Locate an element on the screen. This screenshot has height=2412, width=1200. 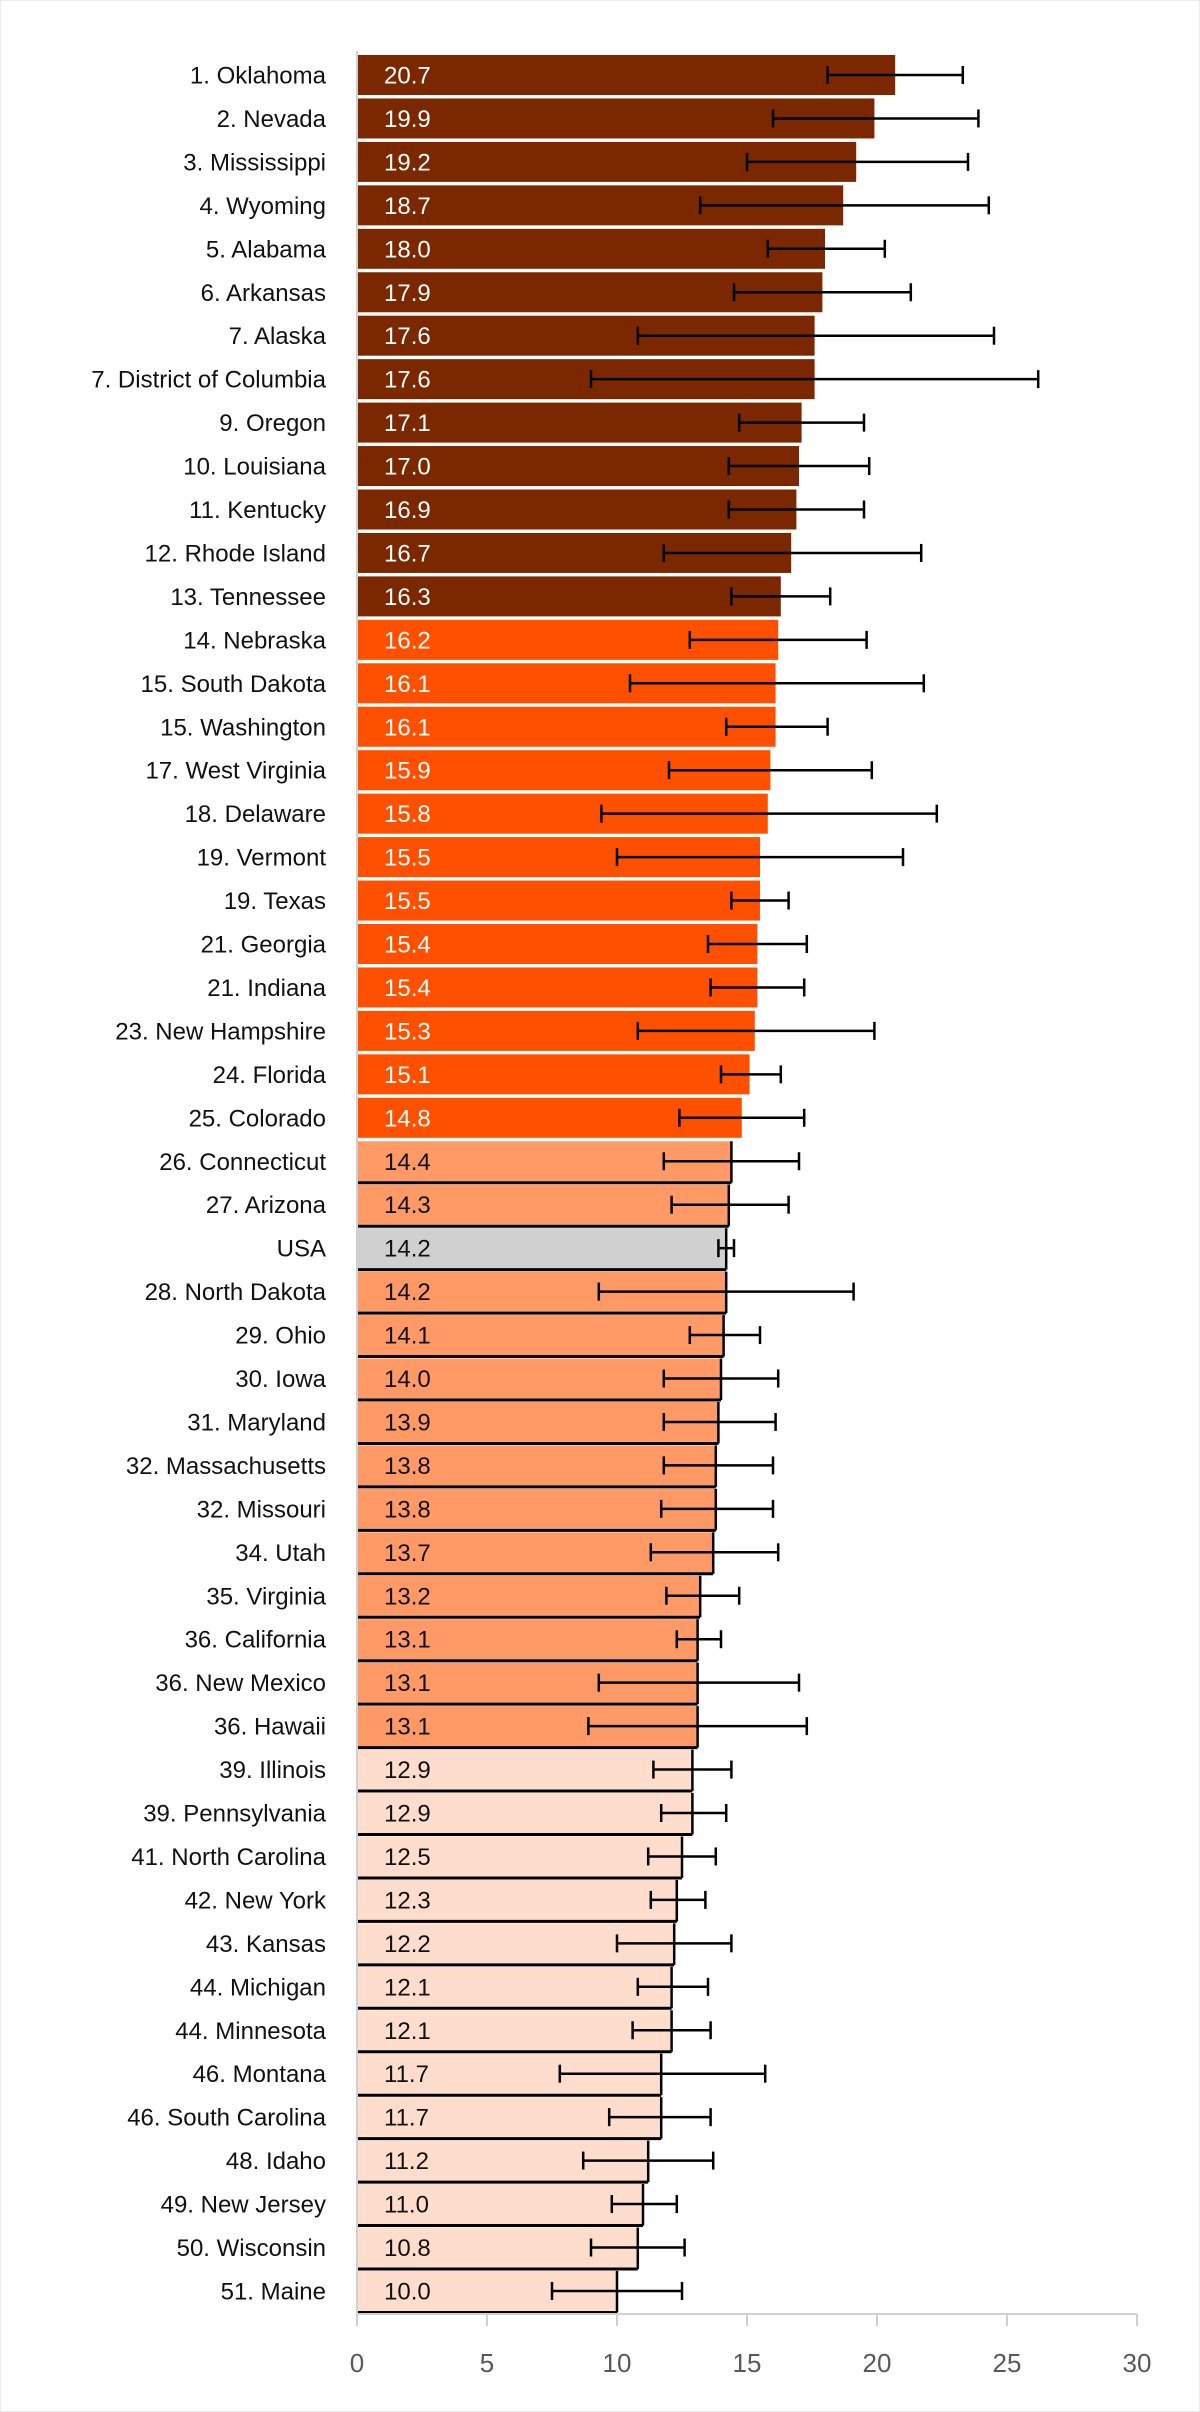
value-label: 16.2 is located at coordinates (407, 640).